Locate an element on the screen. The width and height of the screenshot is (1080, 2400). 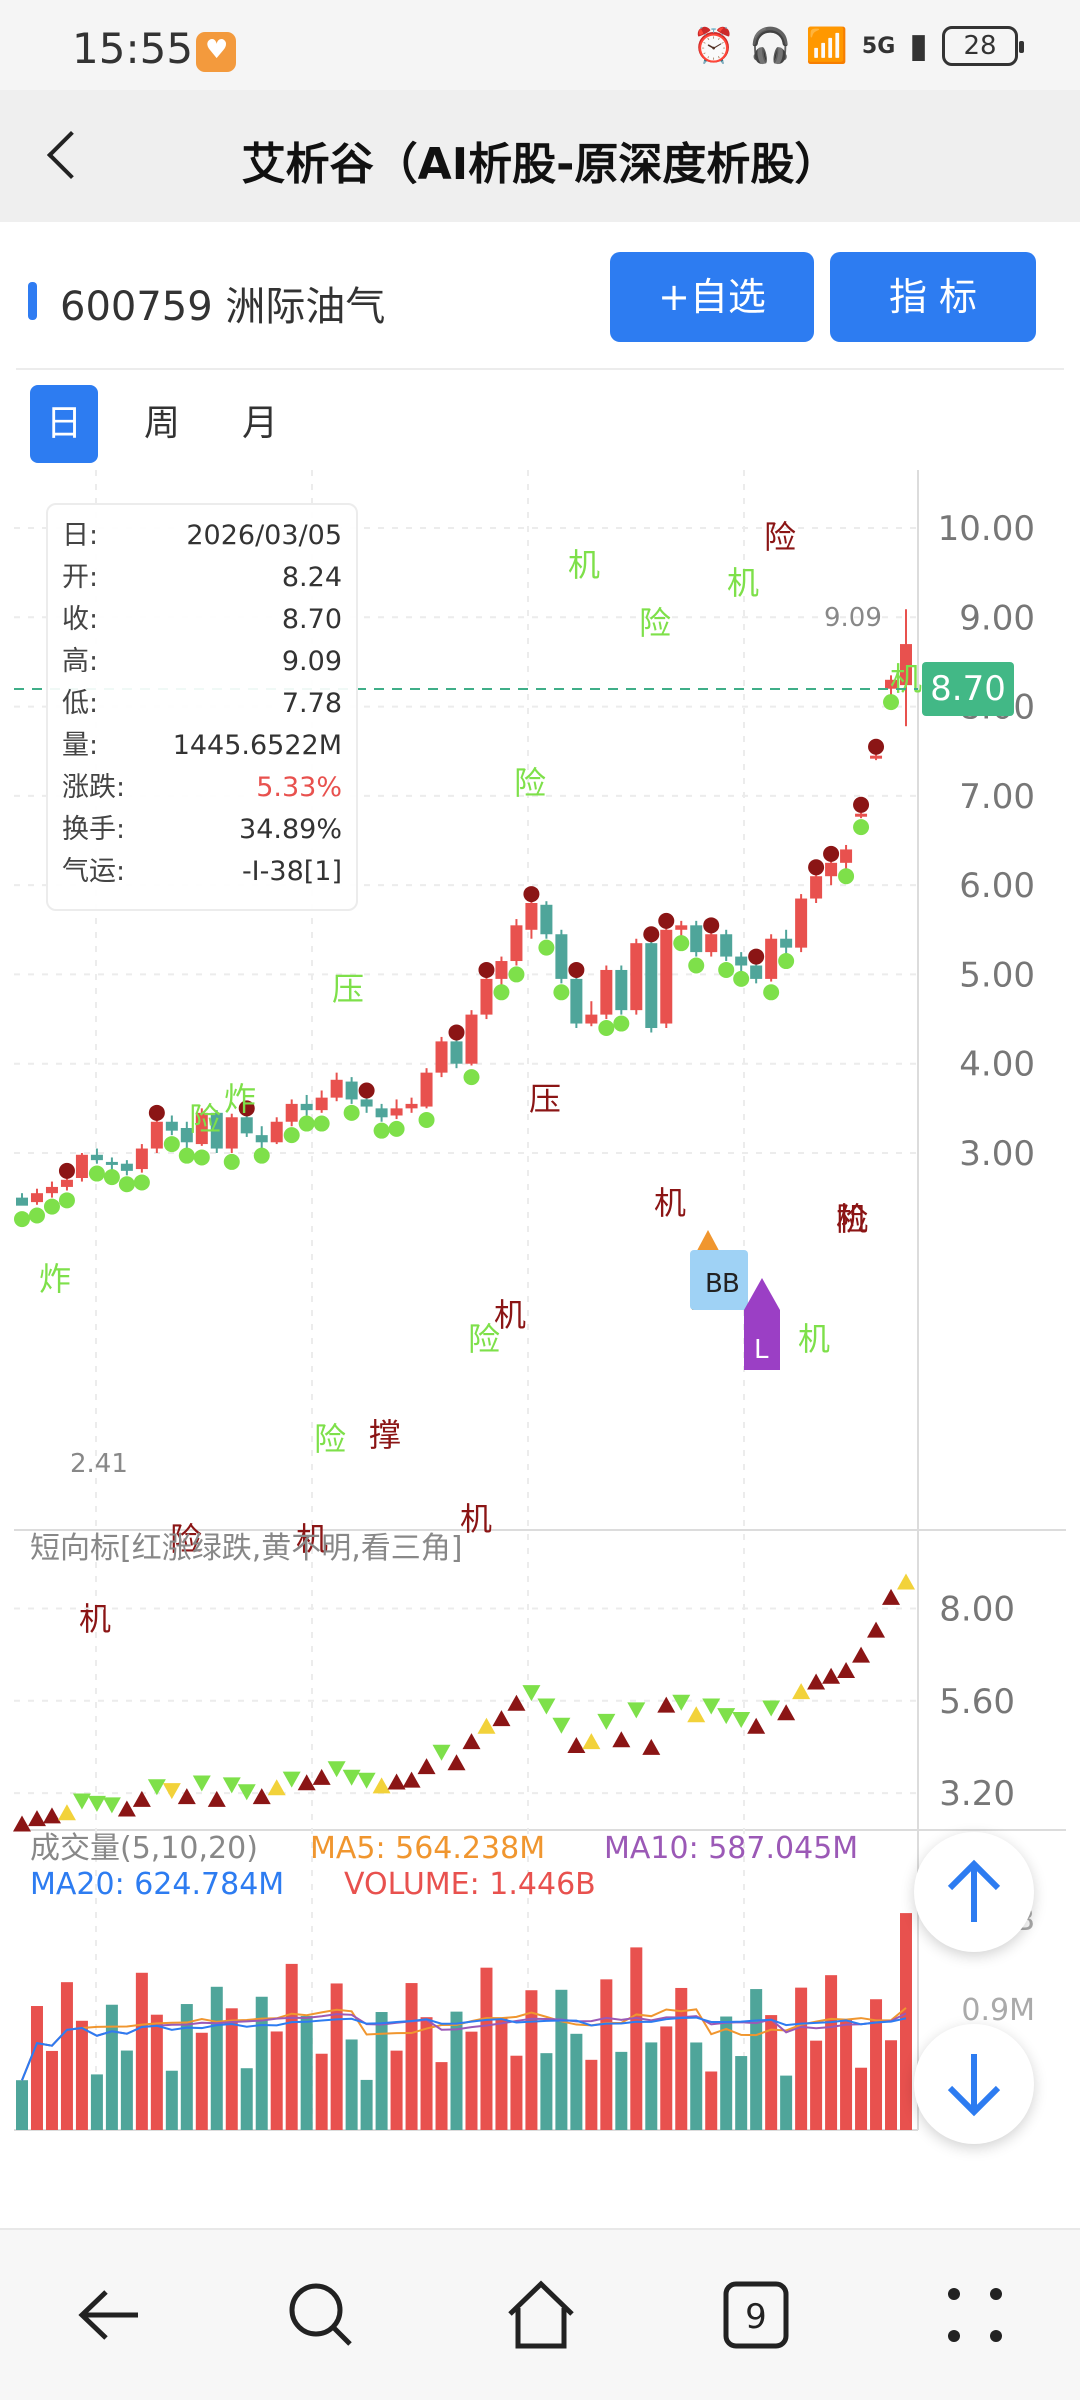
status-icons: ⏰ 🎧 📶 5G ▮ 28 is located at coordinates (858, 46).